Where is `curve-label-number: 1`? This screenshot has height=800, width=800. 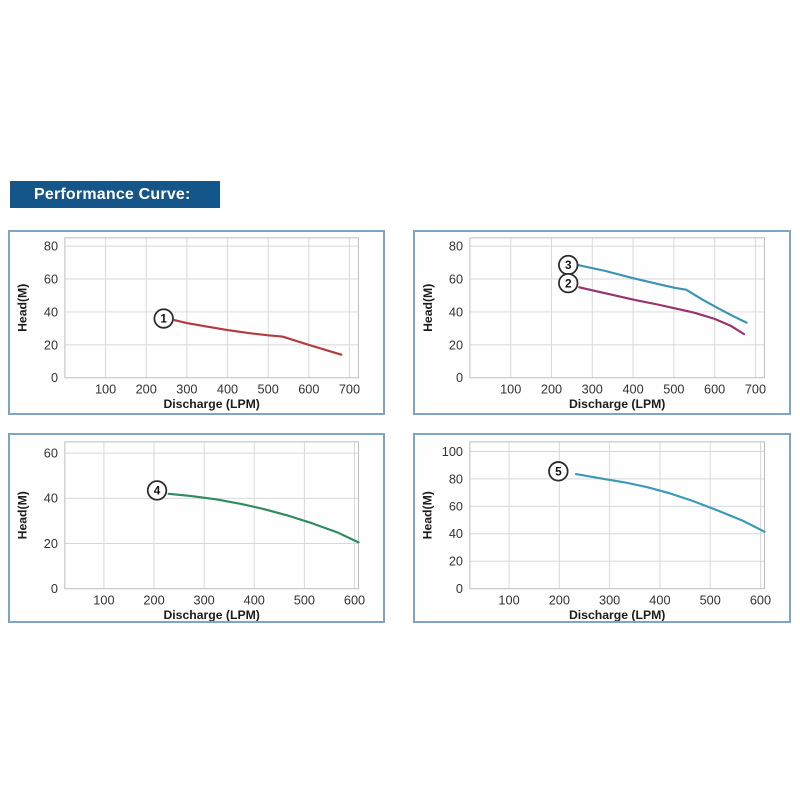
curve-label-number: 1 is located at coordinates (163, 319).